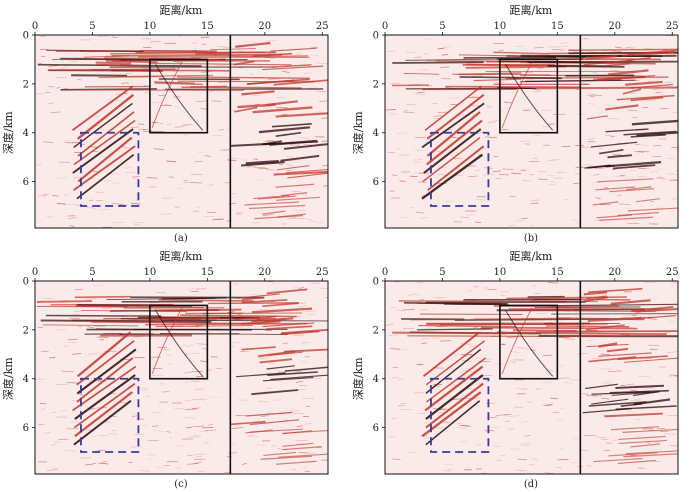 The height and width of the screenshot is (492, 700). Describe the element at coordinates (181, 484) in the screenshot. I see `panel-caption: (c)` at that location.